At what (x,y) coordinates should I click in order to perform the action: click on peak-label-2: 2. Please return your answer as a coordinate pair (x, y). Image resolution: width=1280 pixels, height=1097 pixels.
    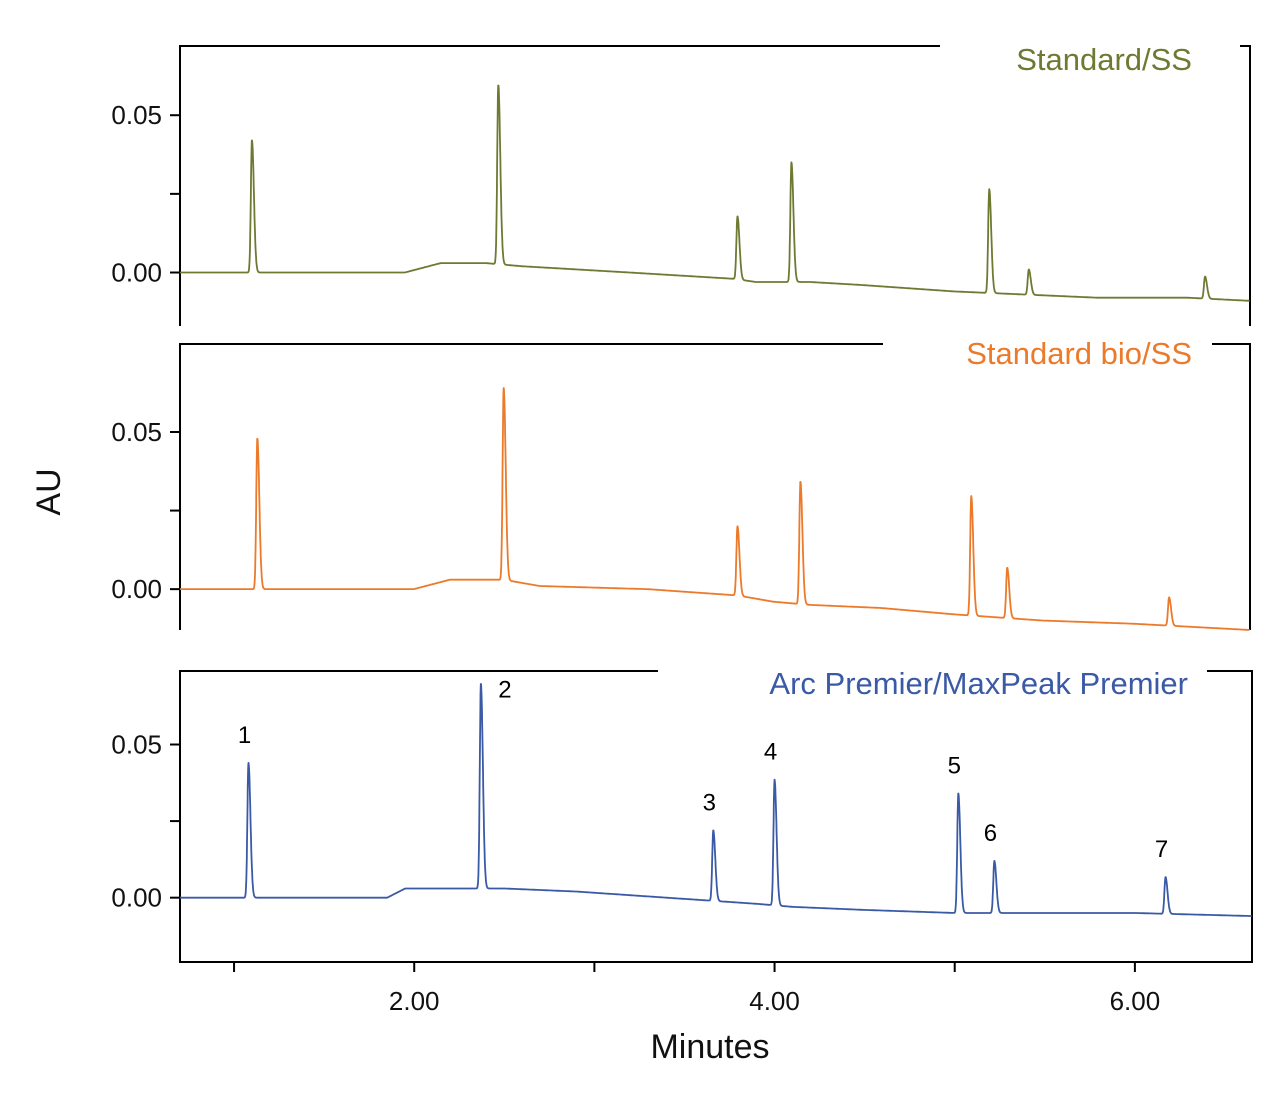
    Looking at the image, I should click on (504, 689).